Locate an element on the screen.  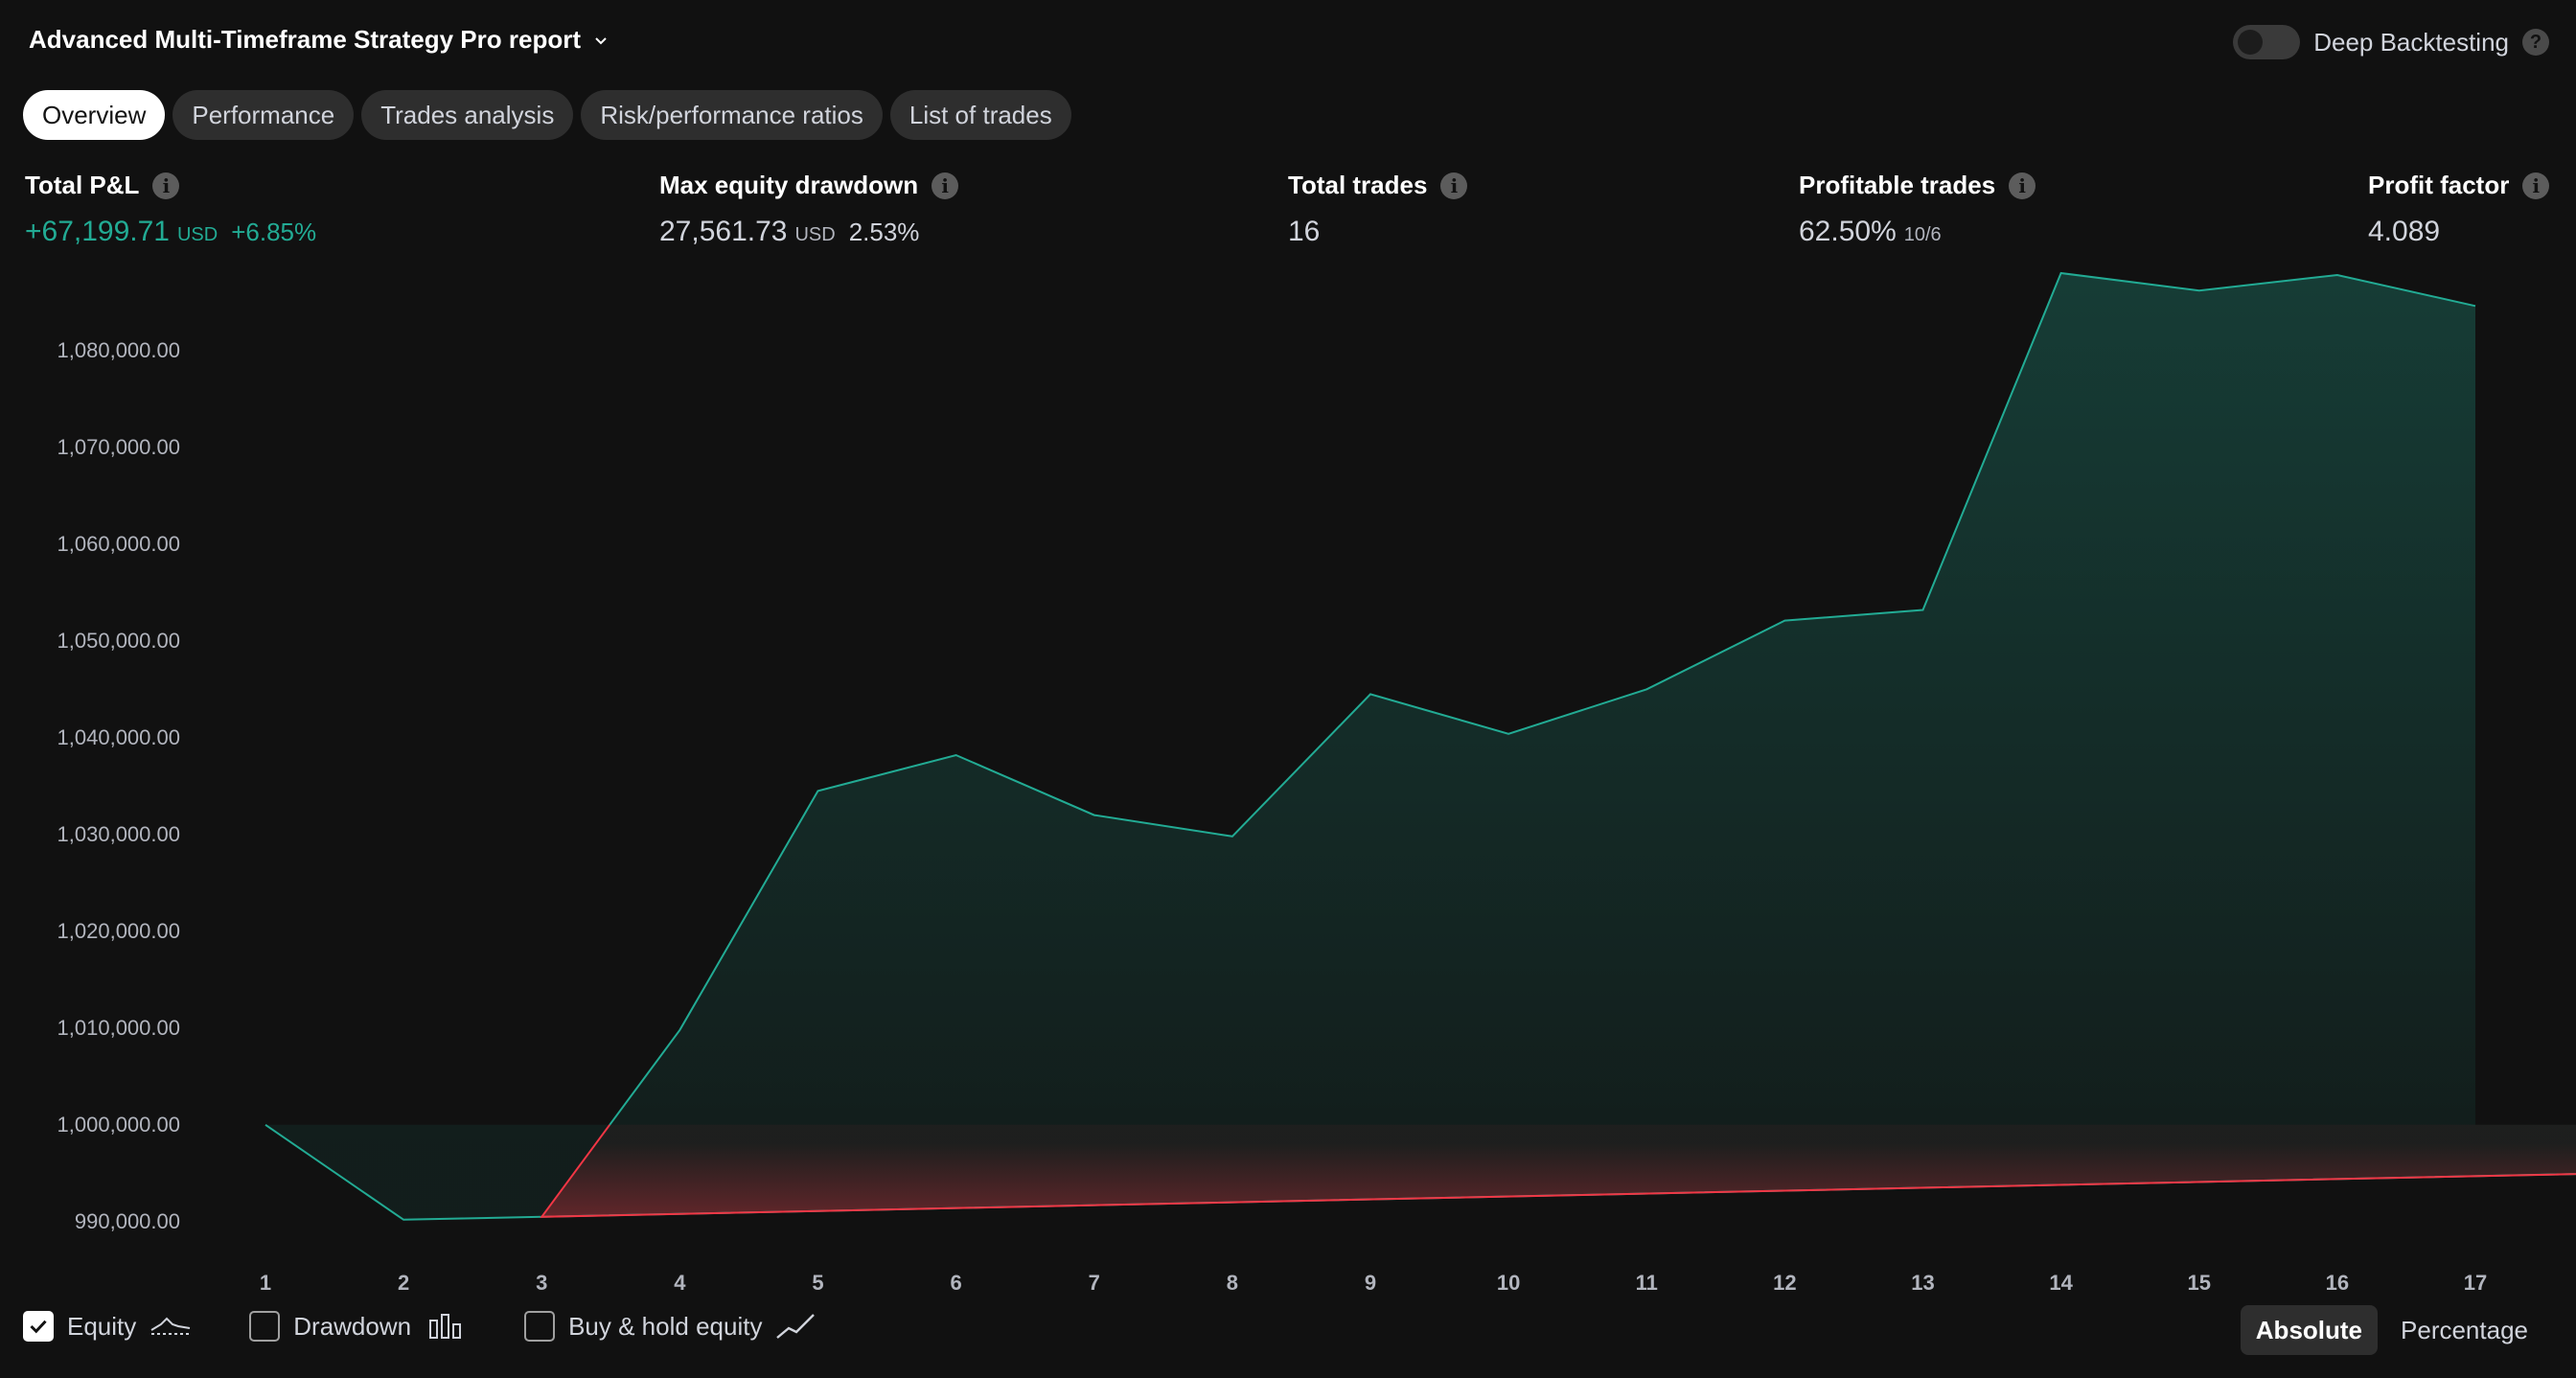
max-drawdown-unit: USD is located at coordinates (815, 235).